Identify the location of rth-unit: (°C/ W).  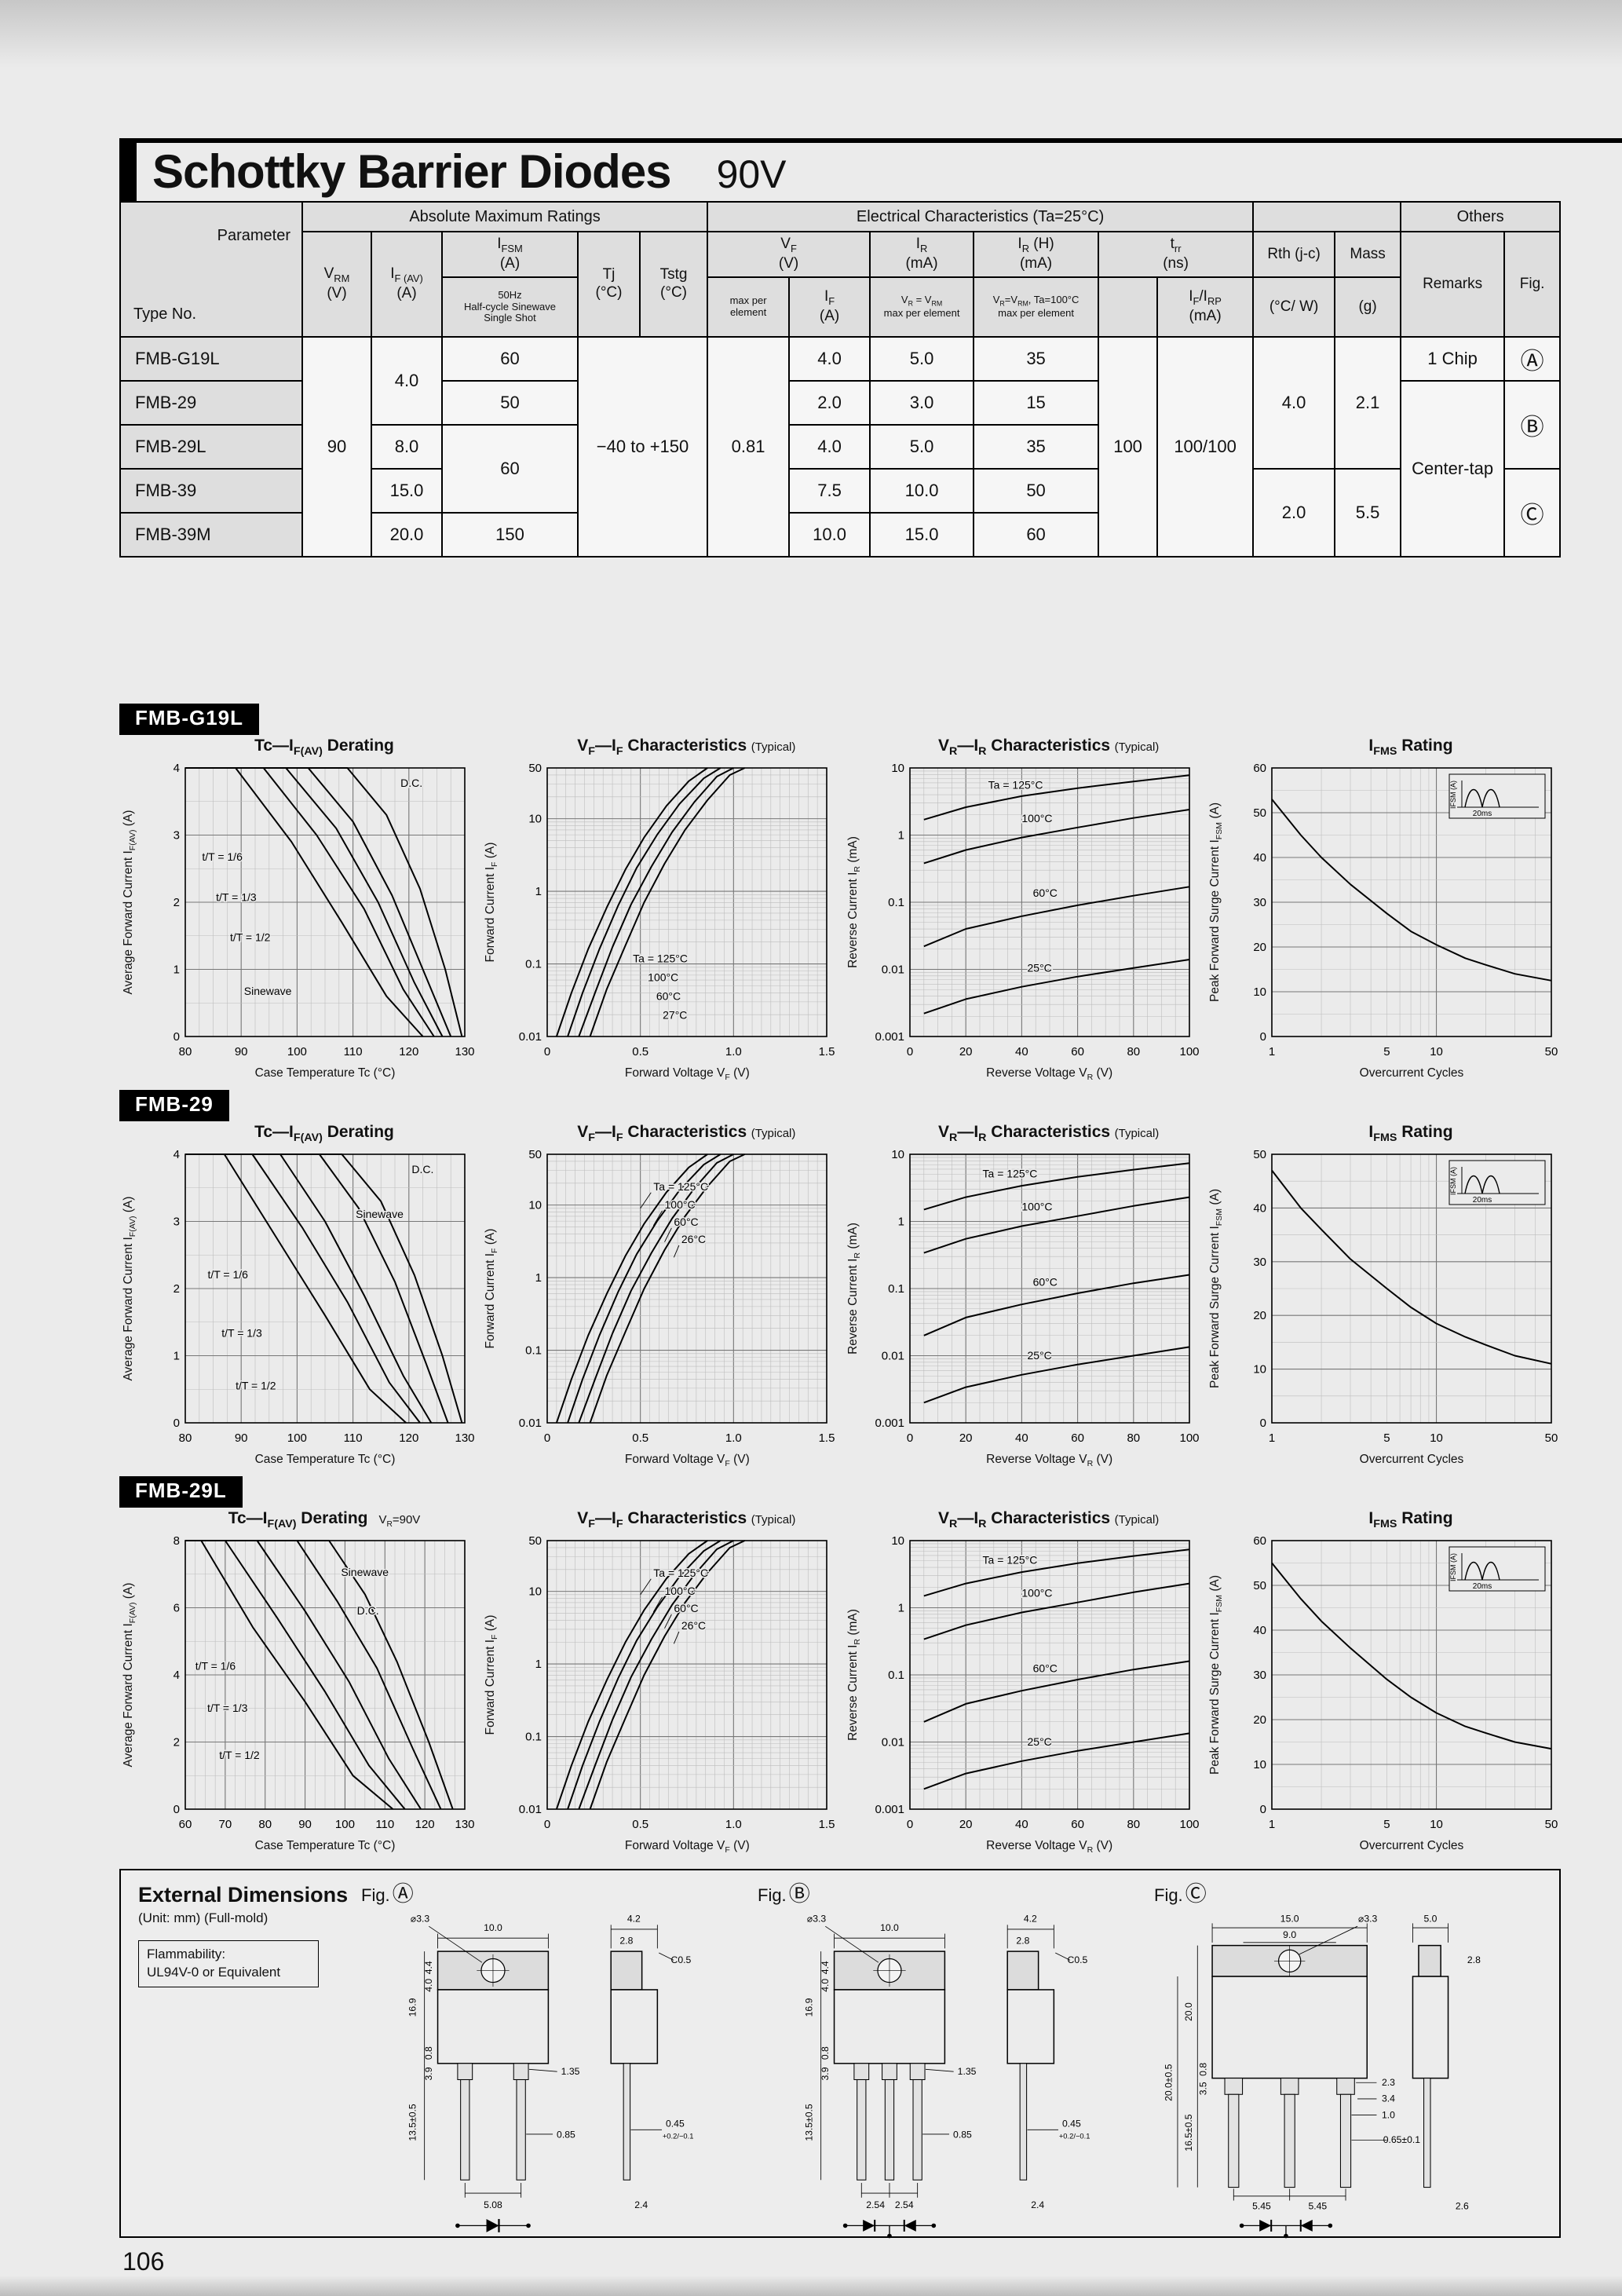
(1294, 307).